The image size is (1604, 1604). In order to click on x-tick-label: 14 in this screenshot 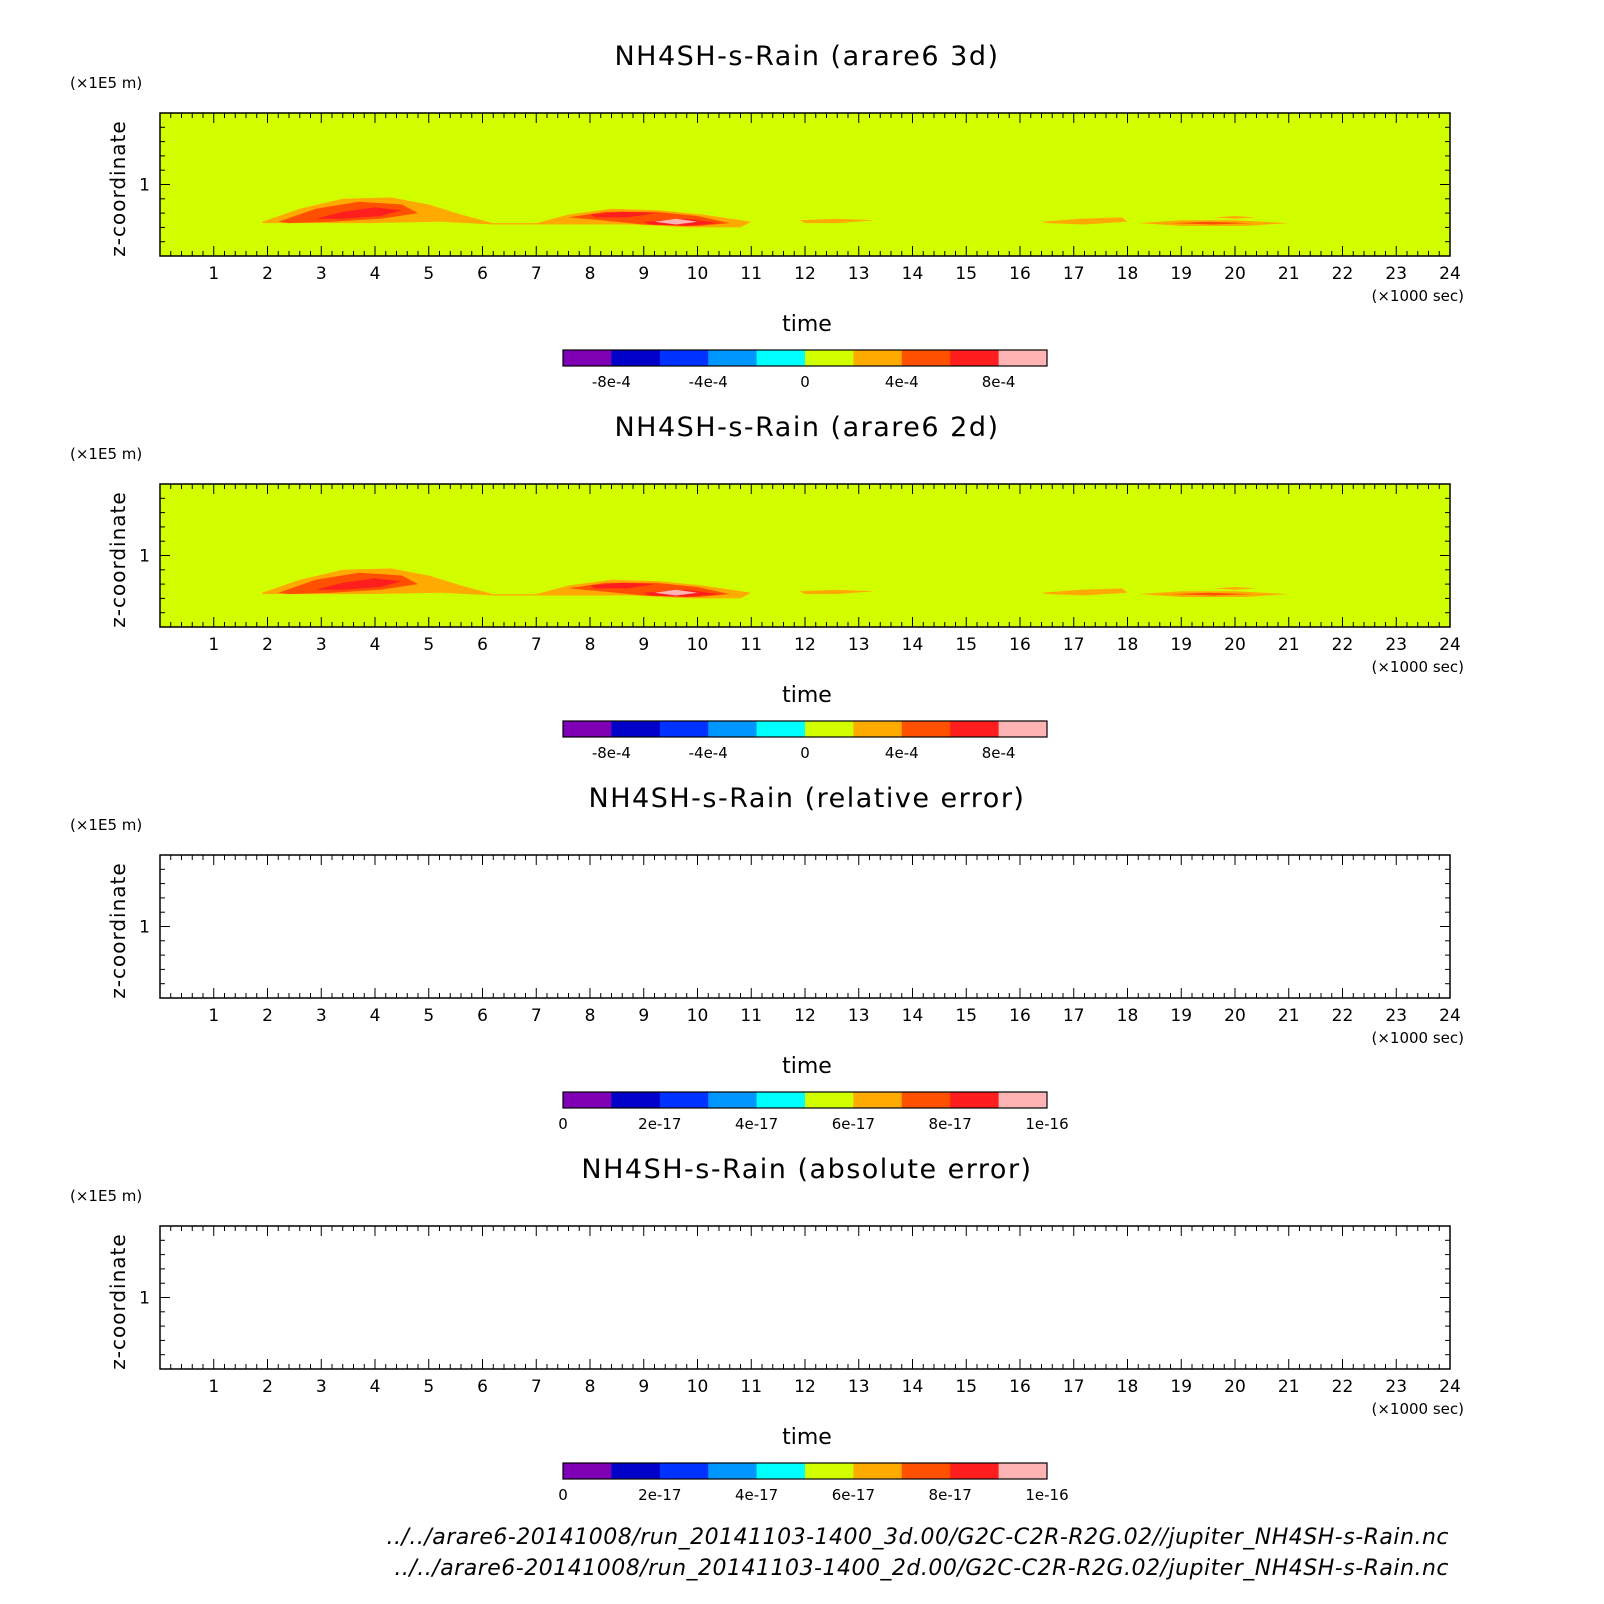, I will do `click(913, 1387)`.